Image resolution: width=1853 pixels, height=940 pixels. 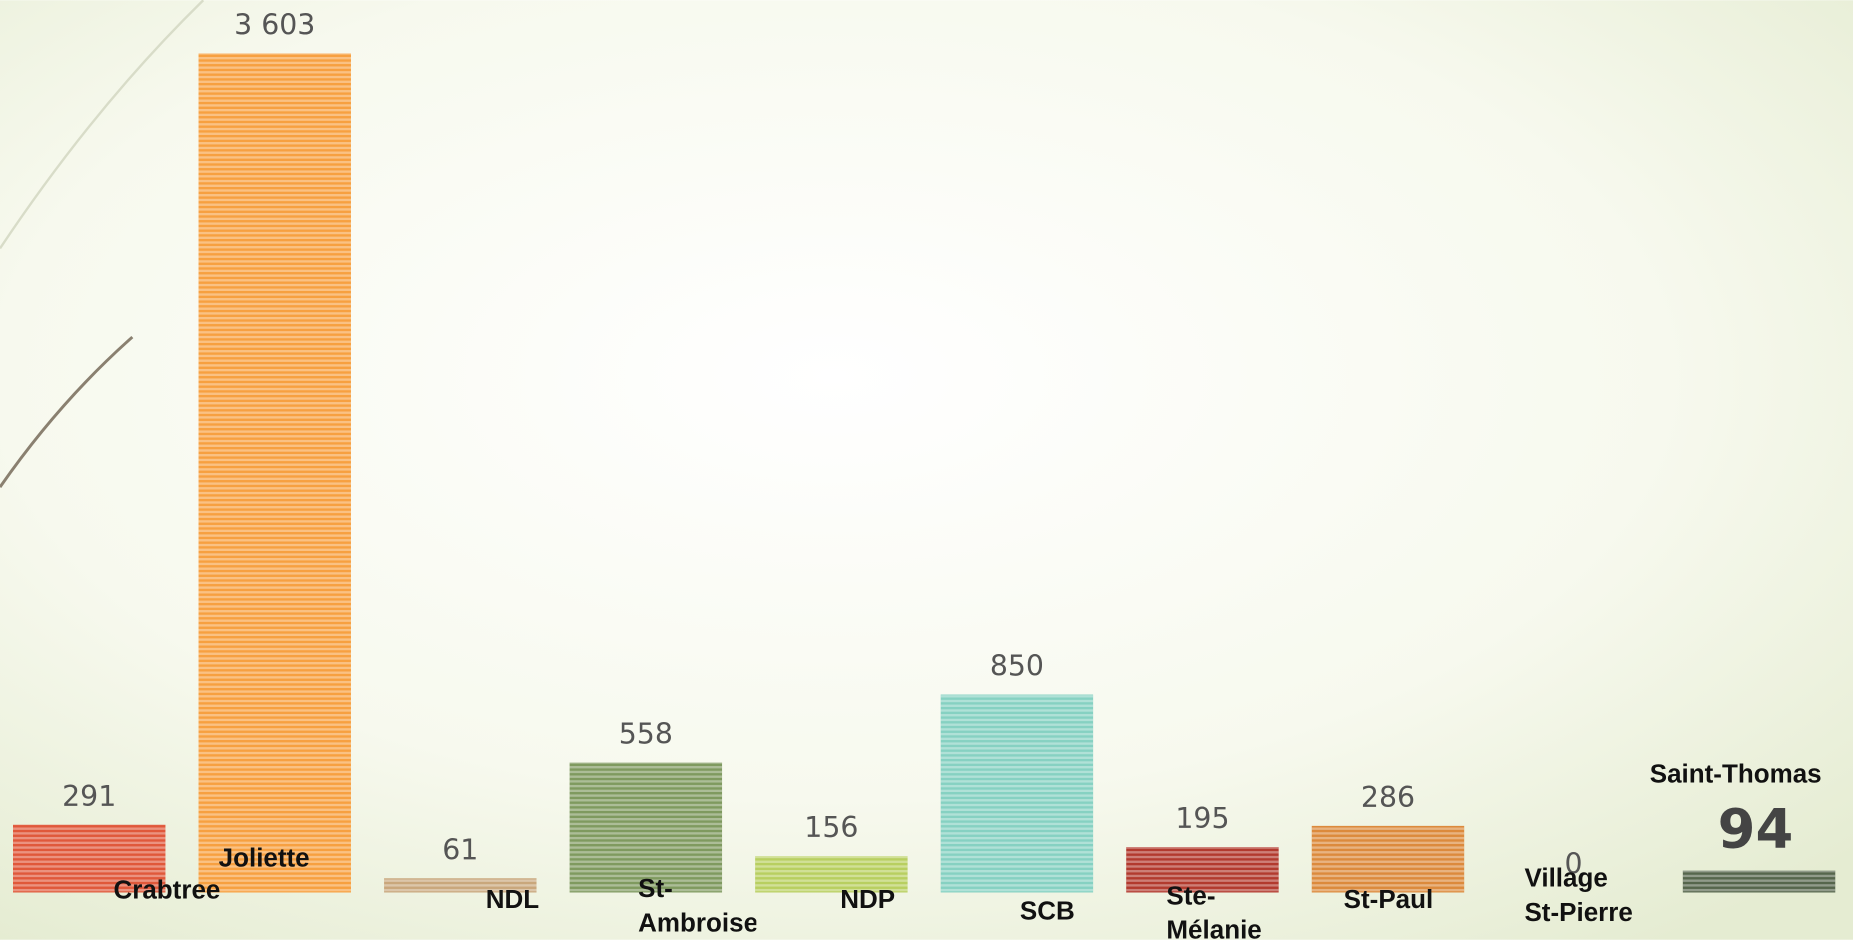 I want to click on category-label-box: NDL, so click(x=512, y=899).